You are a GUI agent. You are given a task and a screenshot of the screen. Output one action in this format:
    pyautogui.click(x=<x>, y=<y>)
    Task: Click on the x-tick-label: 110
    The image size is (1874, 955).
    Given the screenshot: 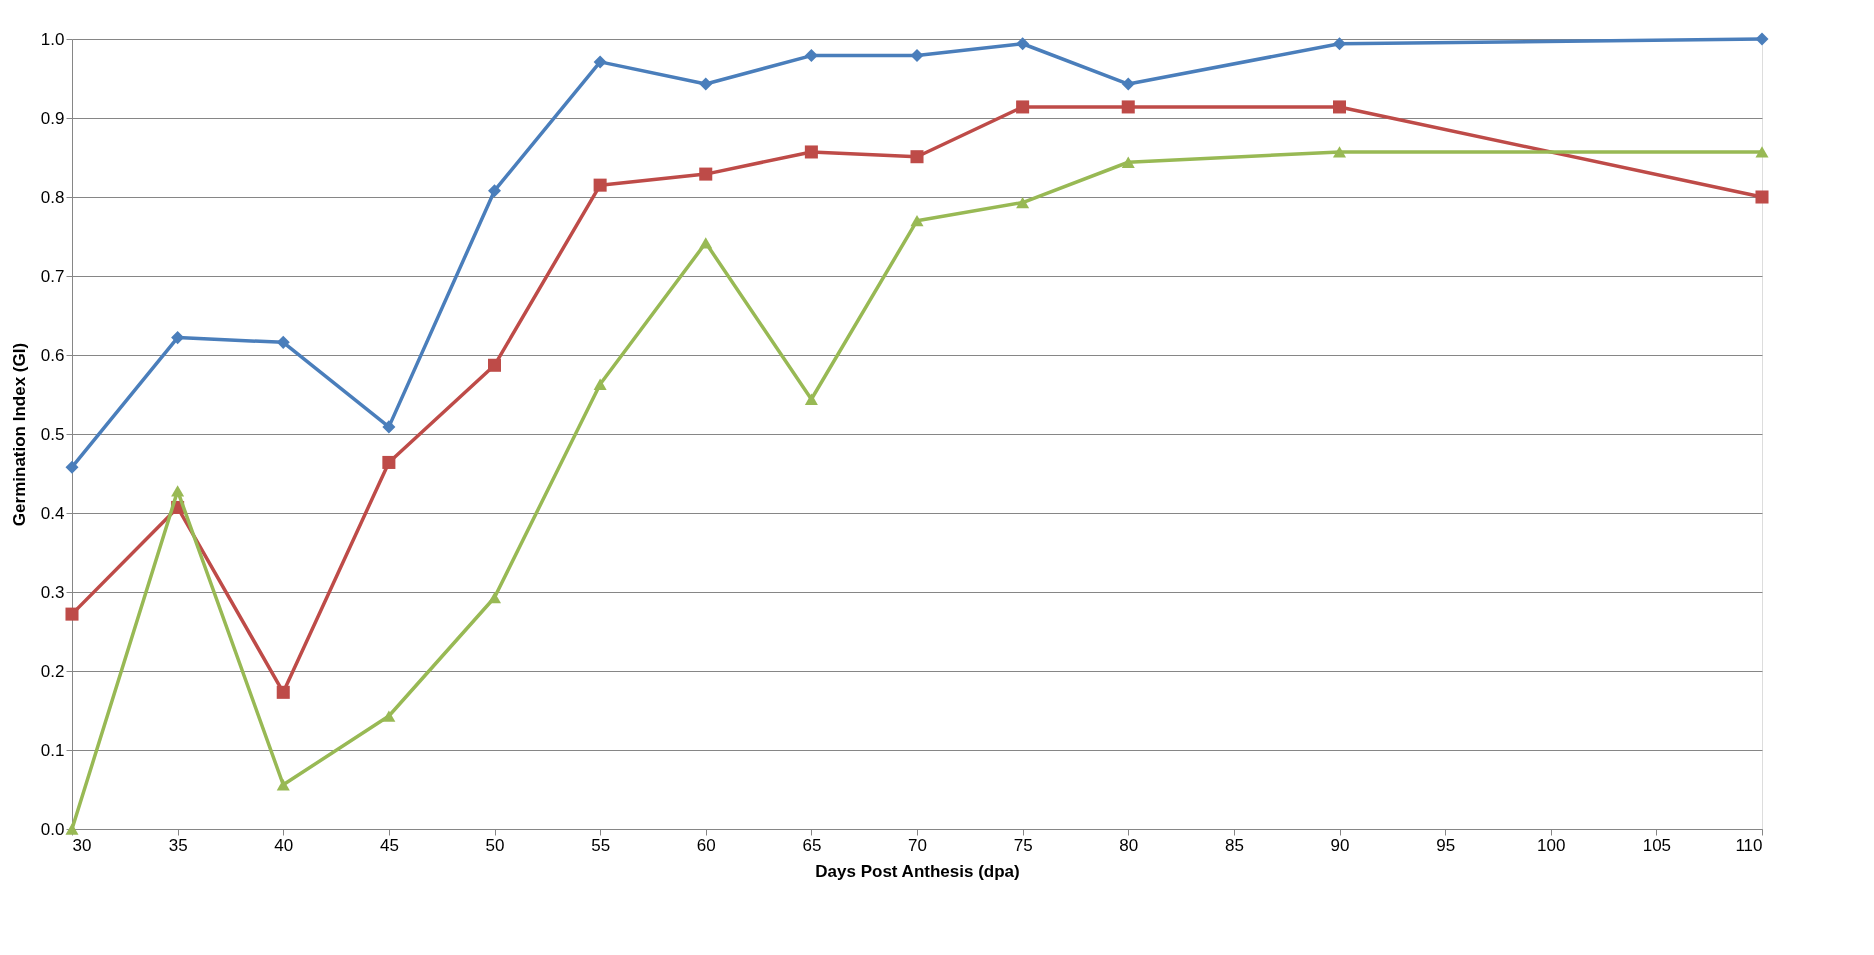 What is the action you would take?
    pyautogui.click(x=1749, y=845)
    